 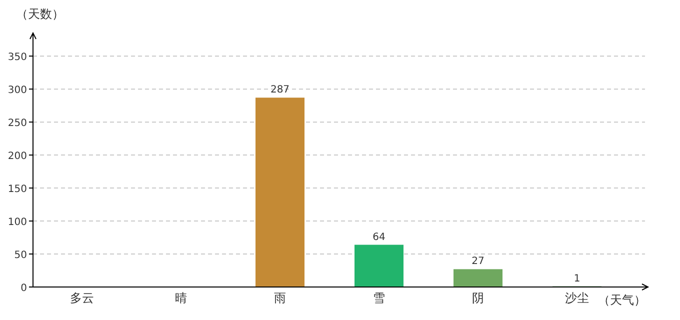 I want to click on x-tick-label: 沙尘, so click(x=577, y=298).